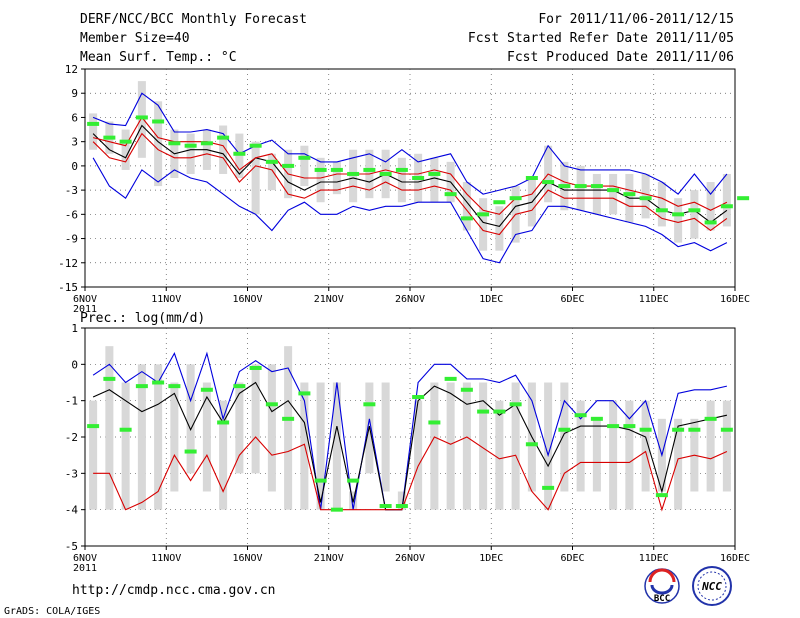  What do you see at coordinates (52, 611) in the screenshot?
I see `grads-credit: GrADS: COLA/IGES` at bounding box center [52, 611].